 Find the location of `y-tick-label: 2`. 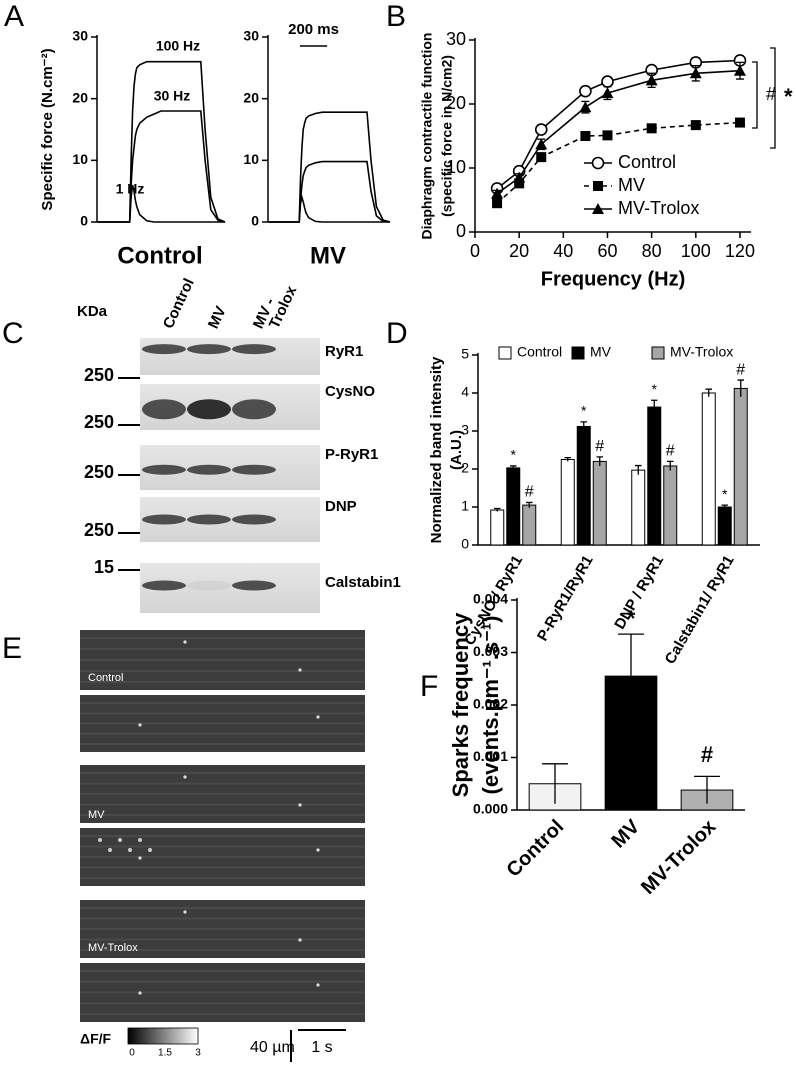

y-tick-label: 2 is located at coordinates (465, 468).